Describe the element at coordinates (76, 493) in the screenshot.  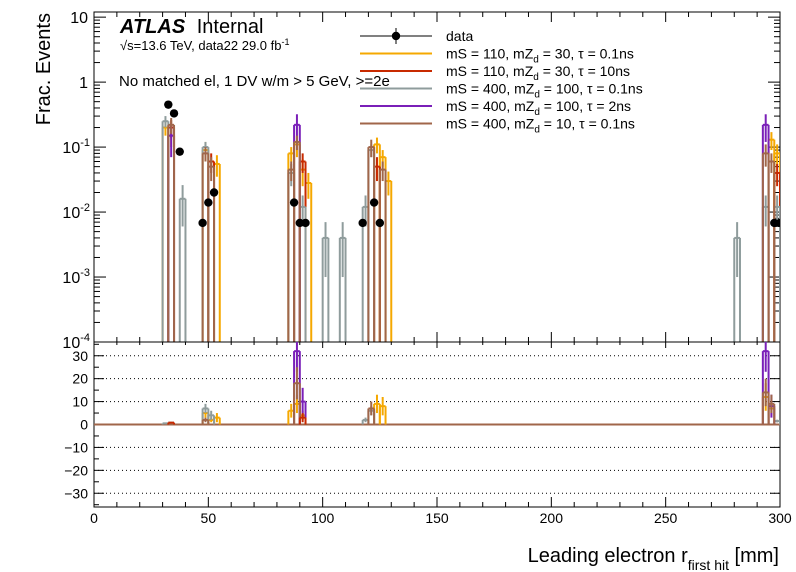
I see `y-tick-label-ratio: −30` at that location.